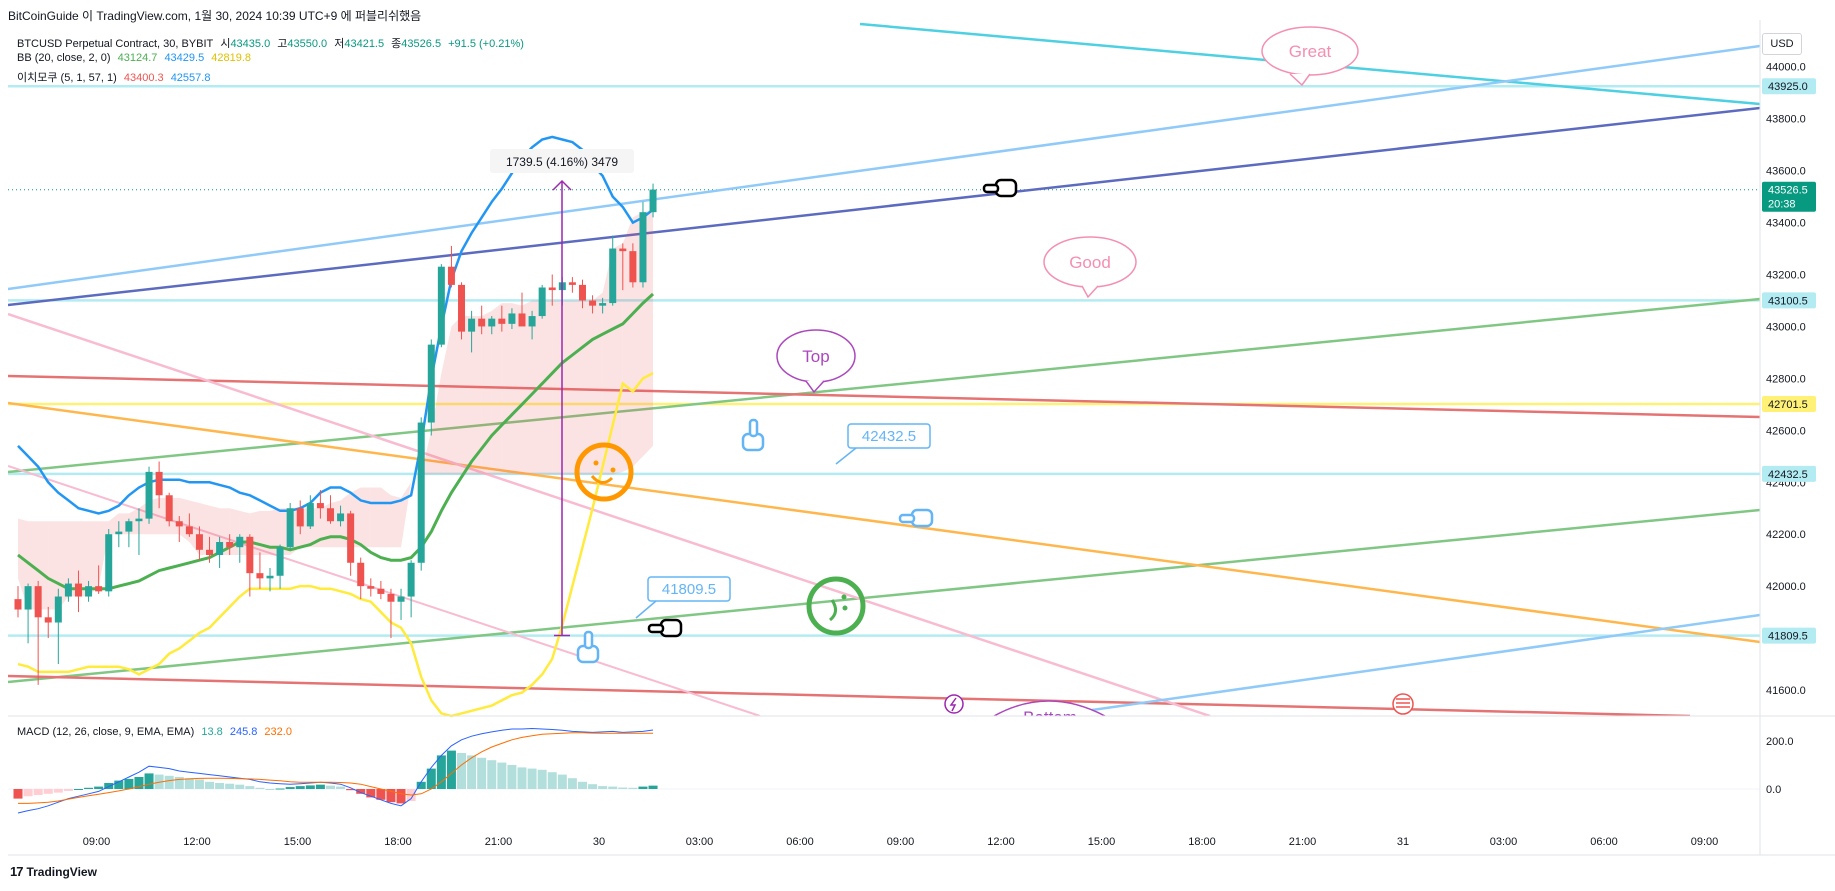 The height and width of the screenshot is (891, 1835). Describe the element at coordinates (1788, 637) in the screenshot. I see `price-label-text: 41809.5` at that location.